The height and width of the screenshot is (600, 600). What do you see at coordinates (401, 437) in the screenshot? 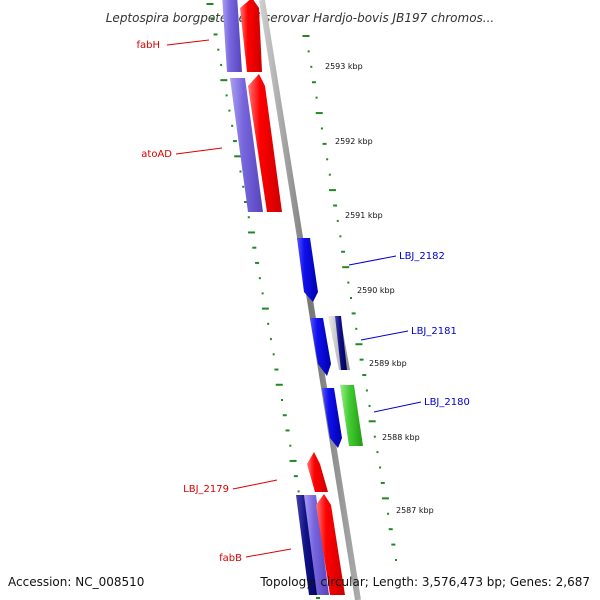
I see `tick-label-2588: 2588 kbp` at bounding box center [401, 437].